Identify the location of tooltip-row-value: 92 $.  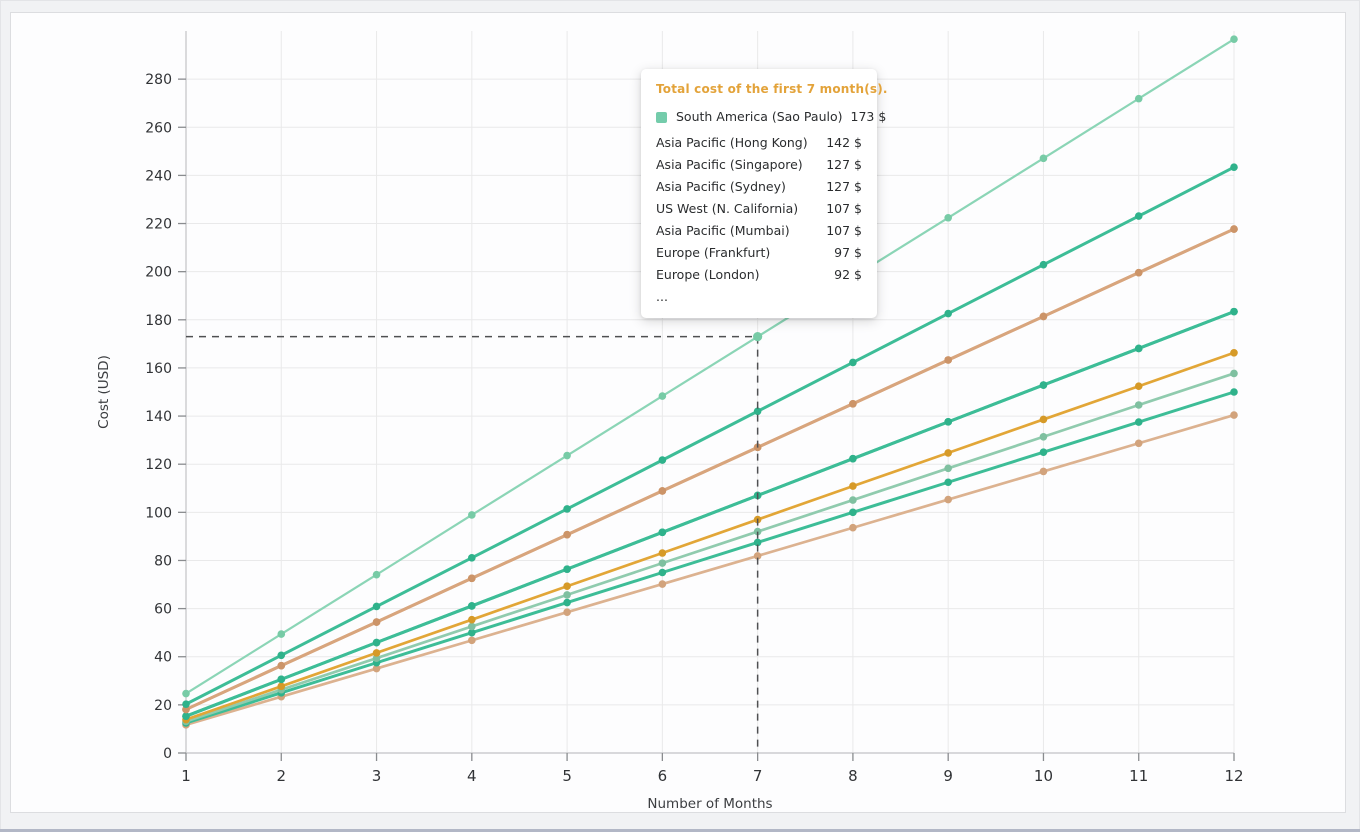
(848, 274).